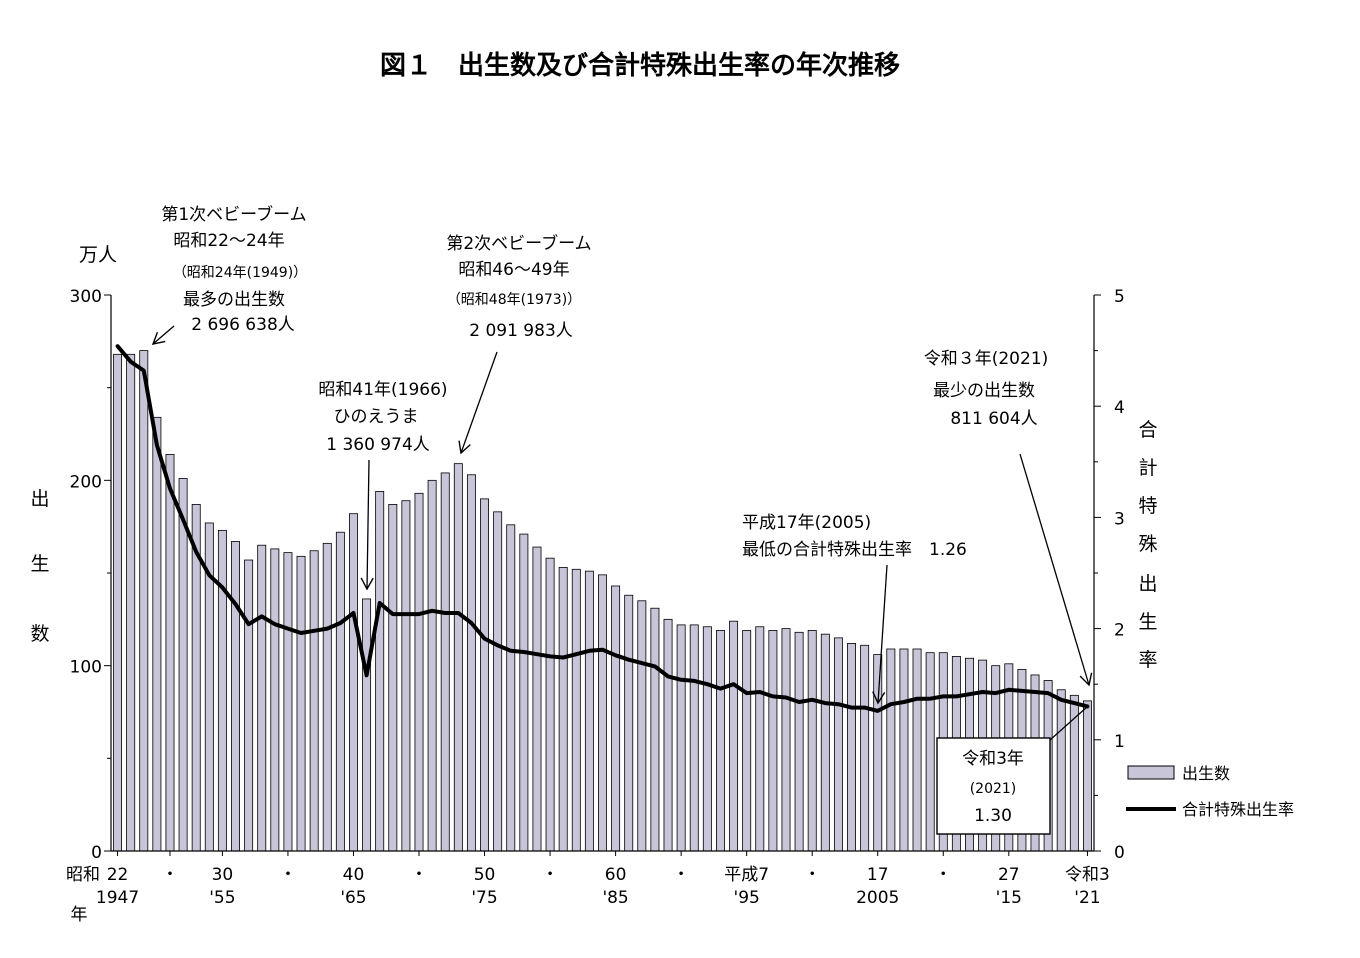 This screenshot has height=958, width=1360. I want to click on annotation-line: 昭和41年(1966), so click(382, 390).